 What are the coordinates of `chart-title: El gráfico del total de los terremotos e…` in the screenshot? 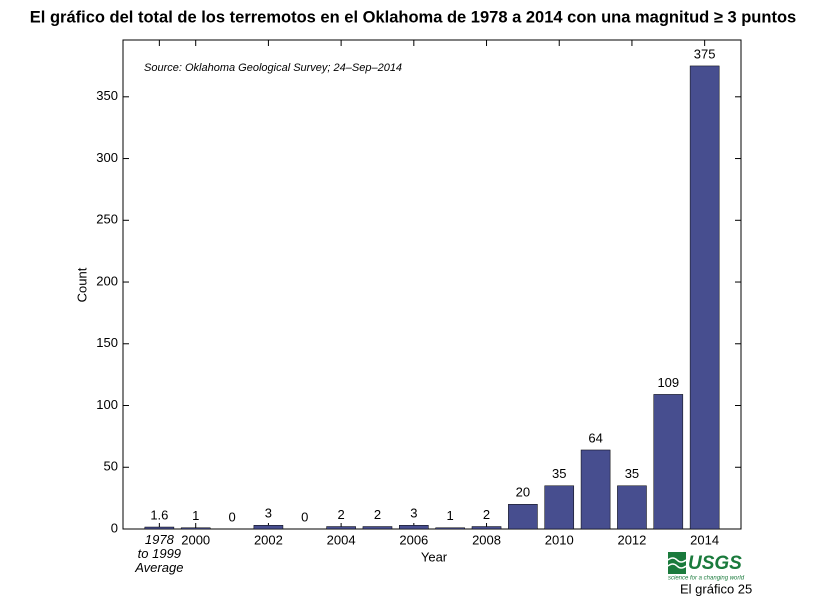 It's located at (413, 17).